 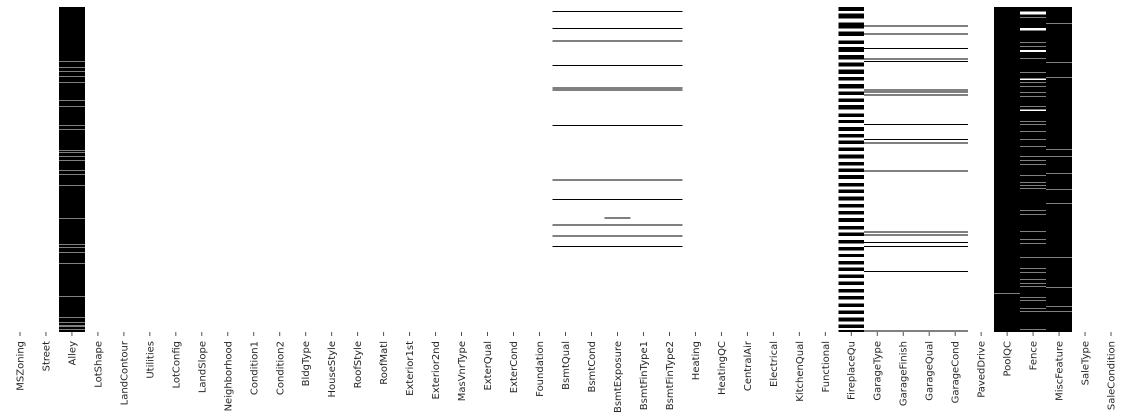 I want to click on missing-cell-bsmtexposure, so click(x=617, y=41).